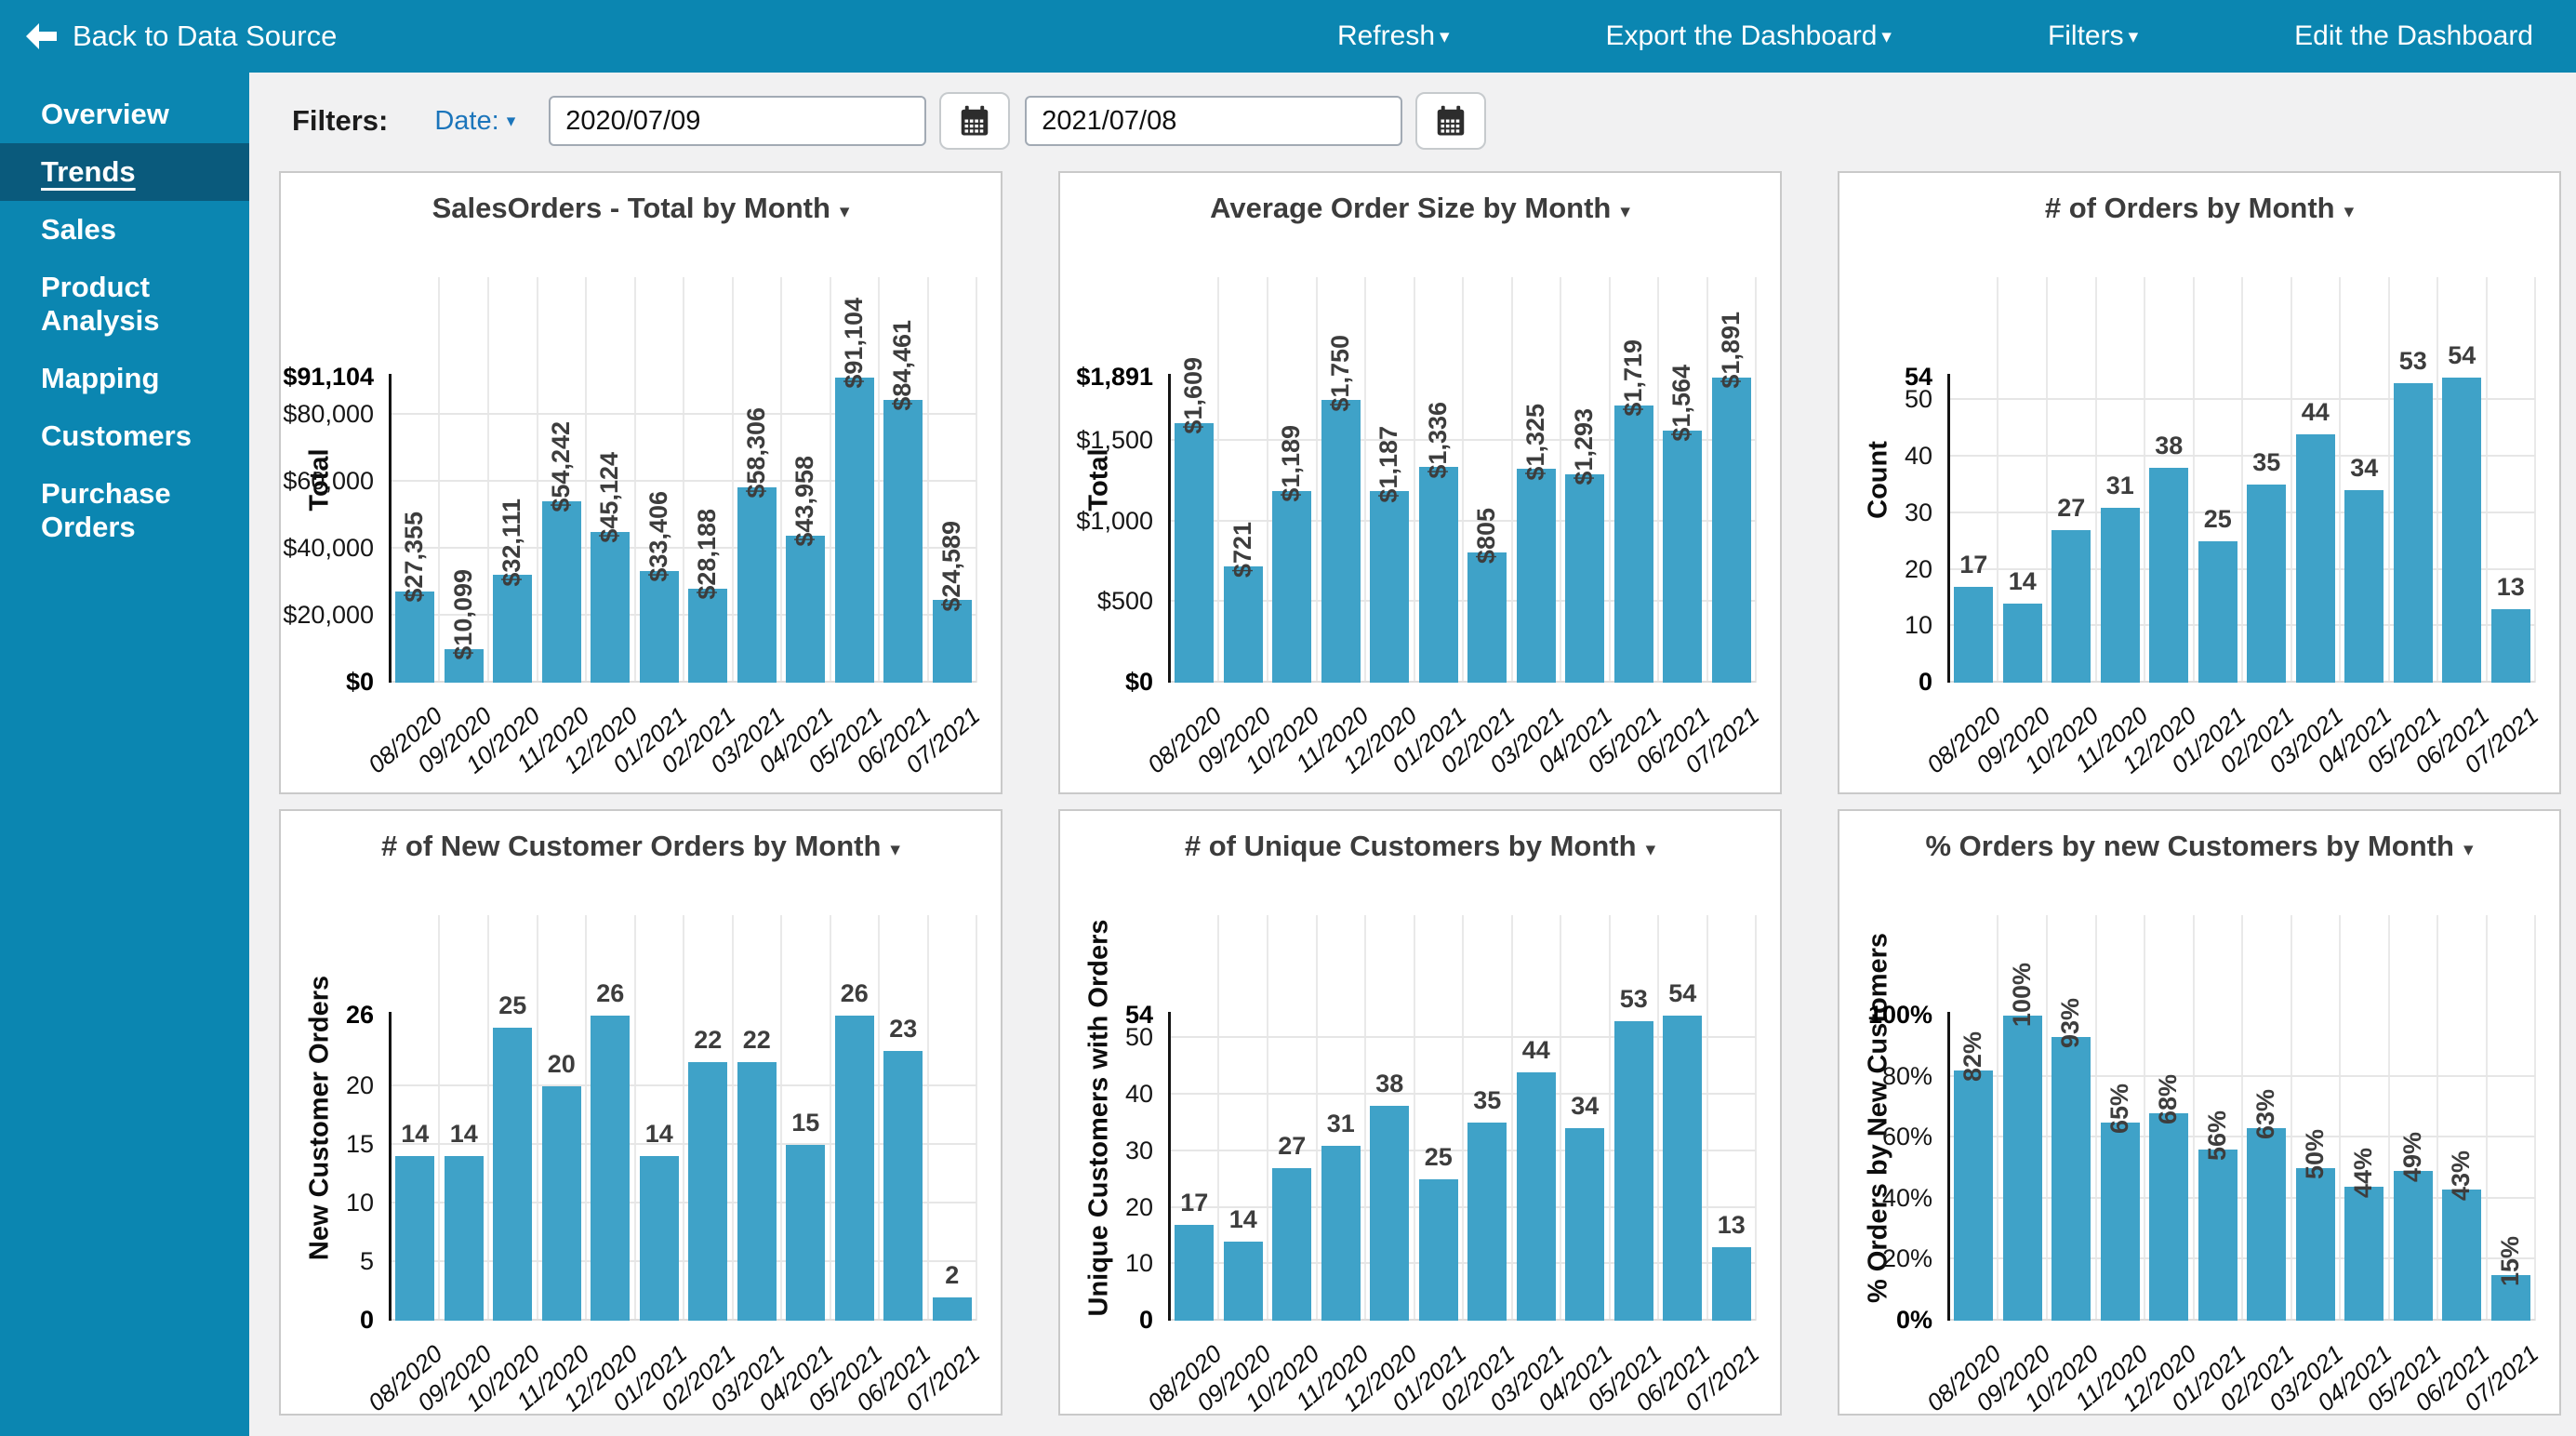  Describe the element at coordinates (1214, 121) in the screenshot. I see `end-date-input` at that location.